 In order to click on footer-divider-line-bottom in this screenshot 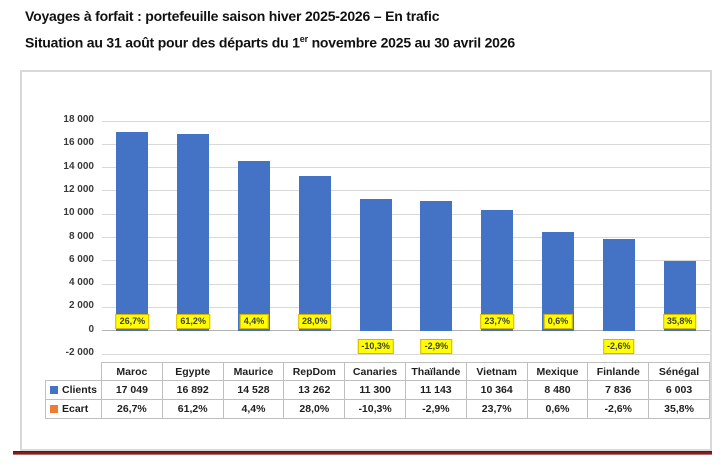, I will do `click(362, 454)`.